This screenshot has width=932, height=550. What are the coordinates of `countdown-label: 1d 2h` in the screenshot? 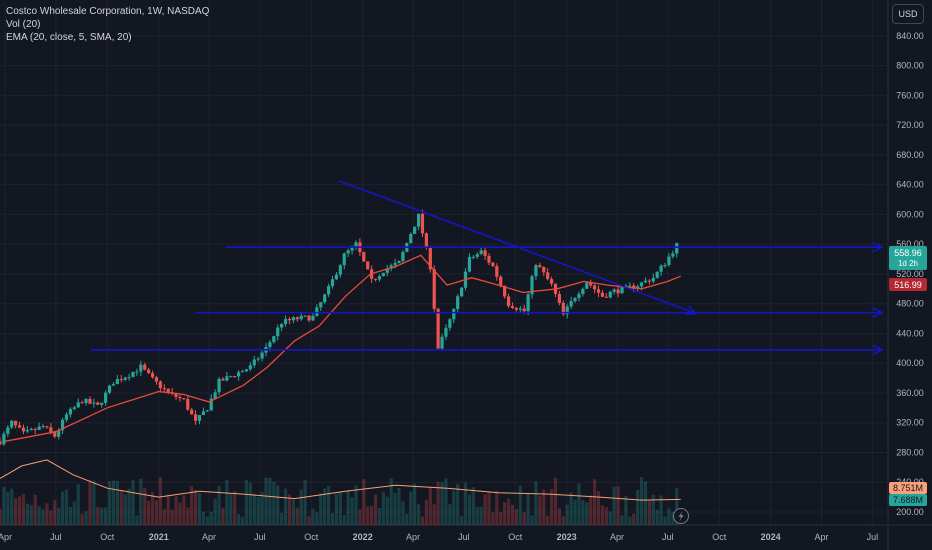 It's located at (908, 263).